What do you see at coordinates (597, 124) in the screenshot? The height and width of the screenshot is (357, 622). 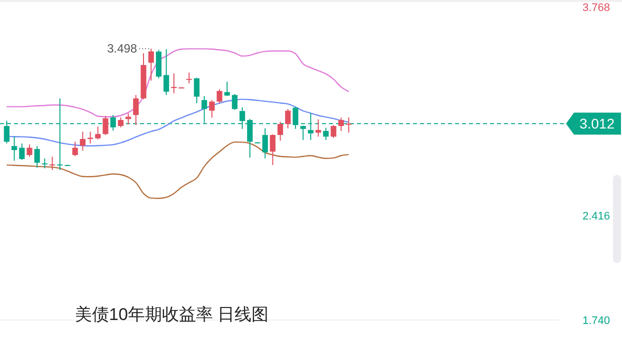 I see `ref-line-label: 3.012` at bounding box center [597, 124].